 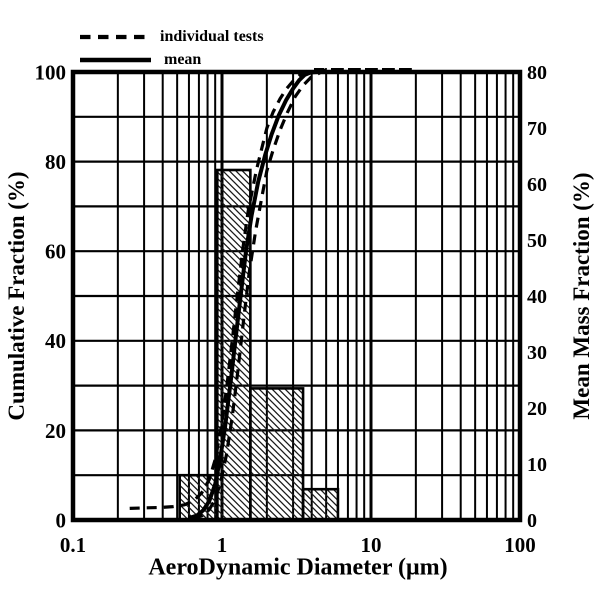 I want to click on y-right-tick-label: 30, so click(x=537, y=353).